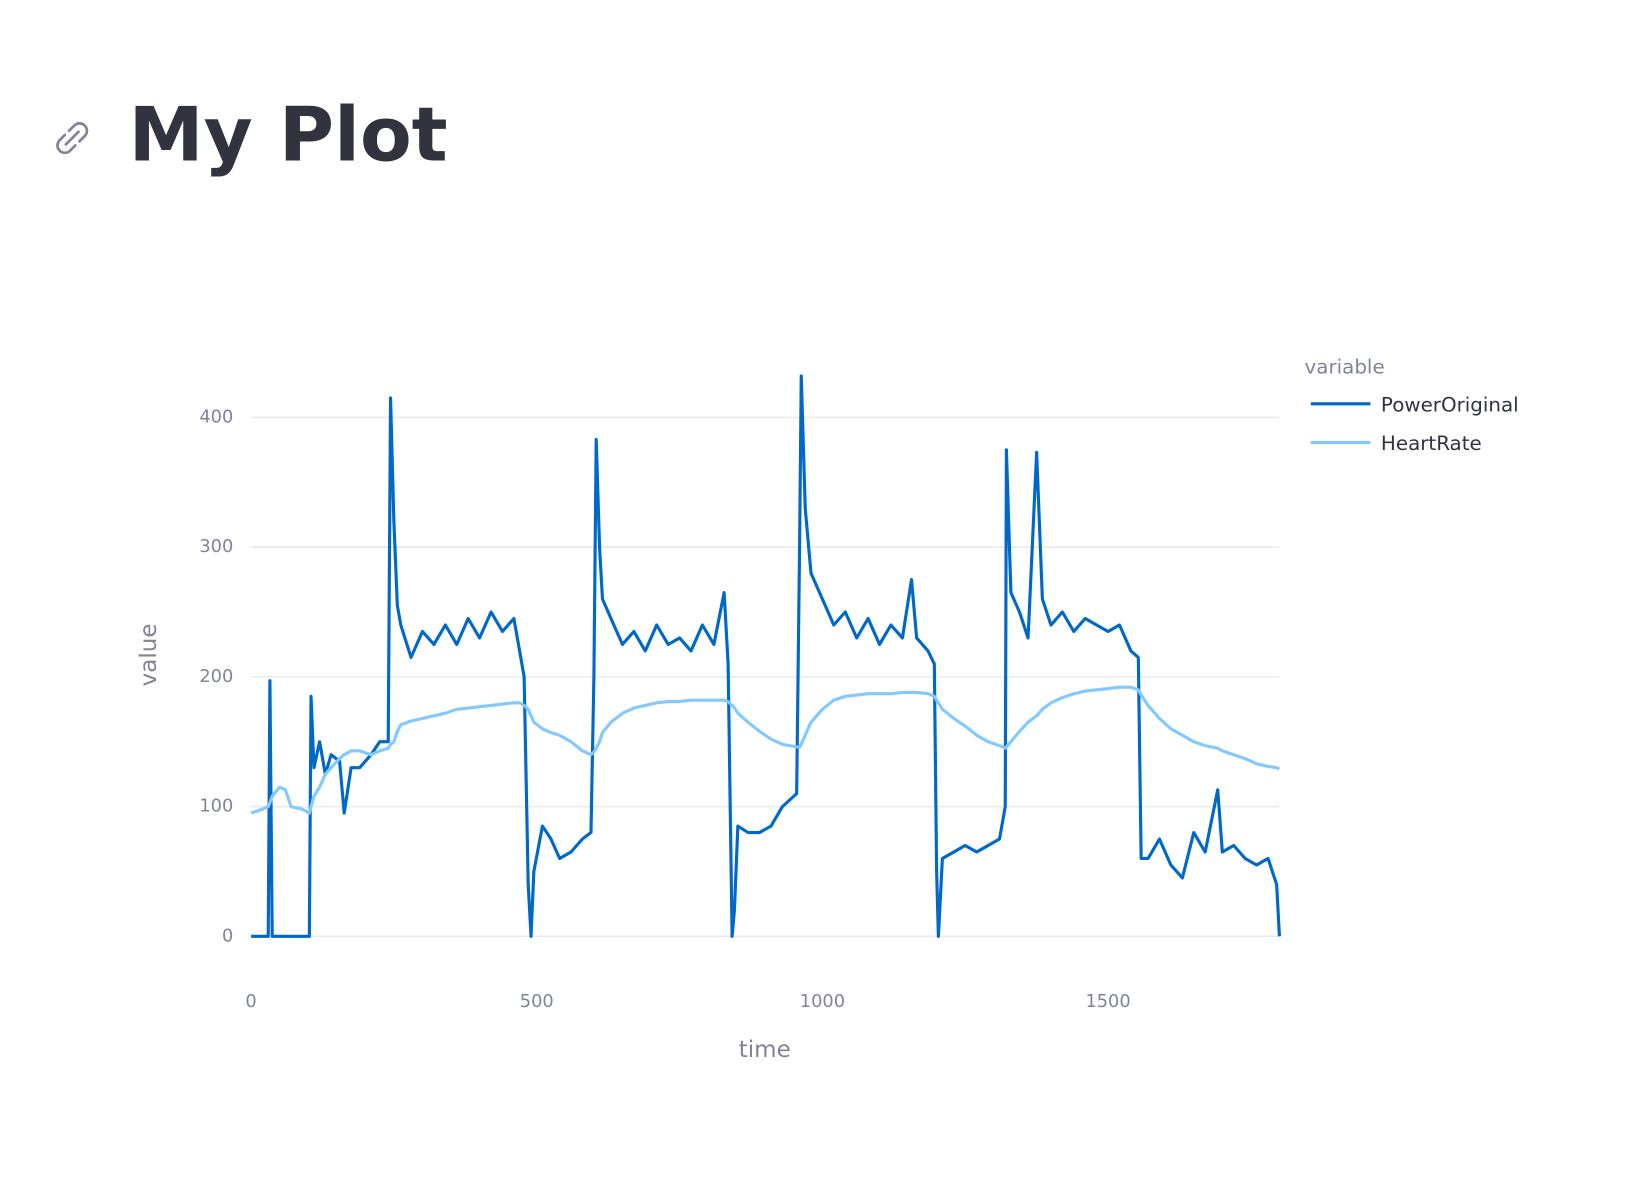 This screenshot has height=1178, width=1632. I want to click on x-tick-label: 1500, so click(1107, 1001).